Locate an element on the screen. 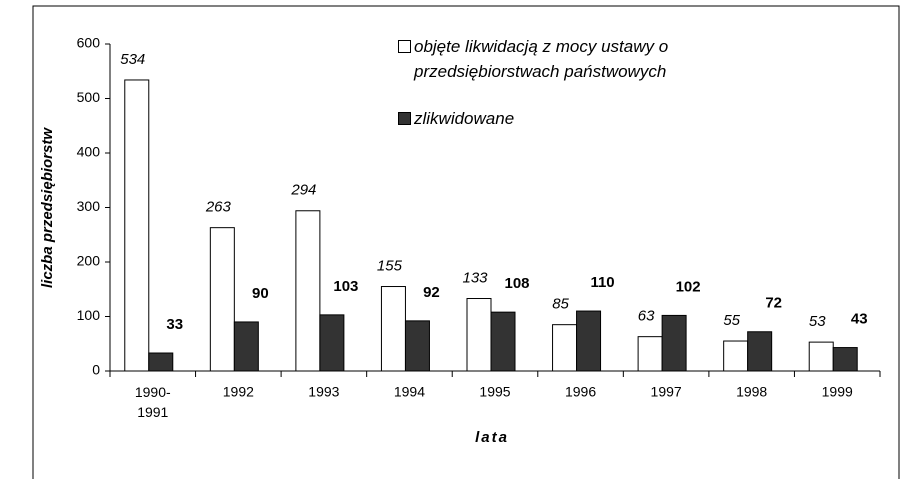  x-tick-label: 1995 is located at coordinates (494, 392).